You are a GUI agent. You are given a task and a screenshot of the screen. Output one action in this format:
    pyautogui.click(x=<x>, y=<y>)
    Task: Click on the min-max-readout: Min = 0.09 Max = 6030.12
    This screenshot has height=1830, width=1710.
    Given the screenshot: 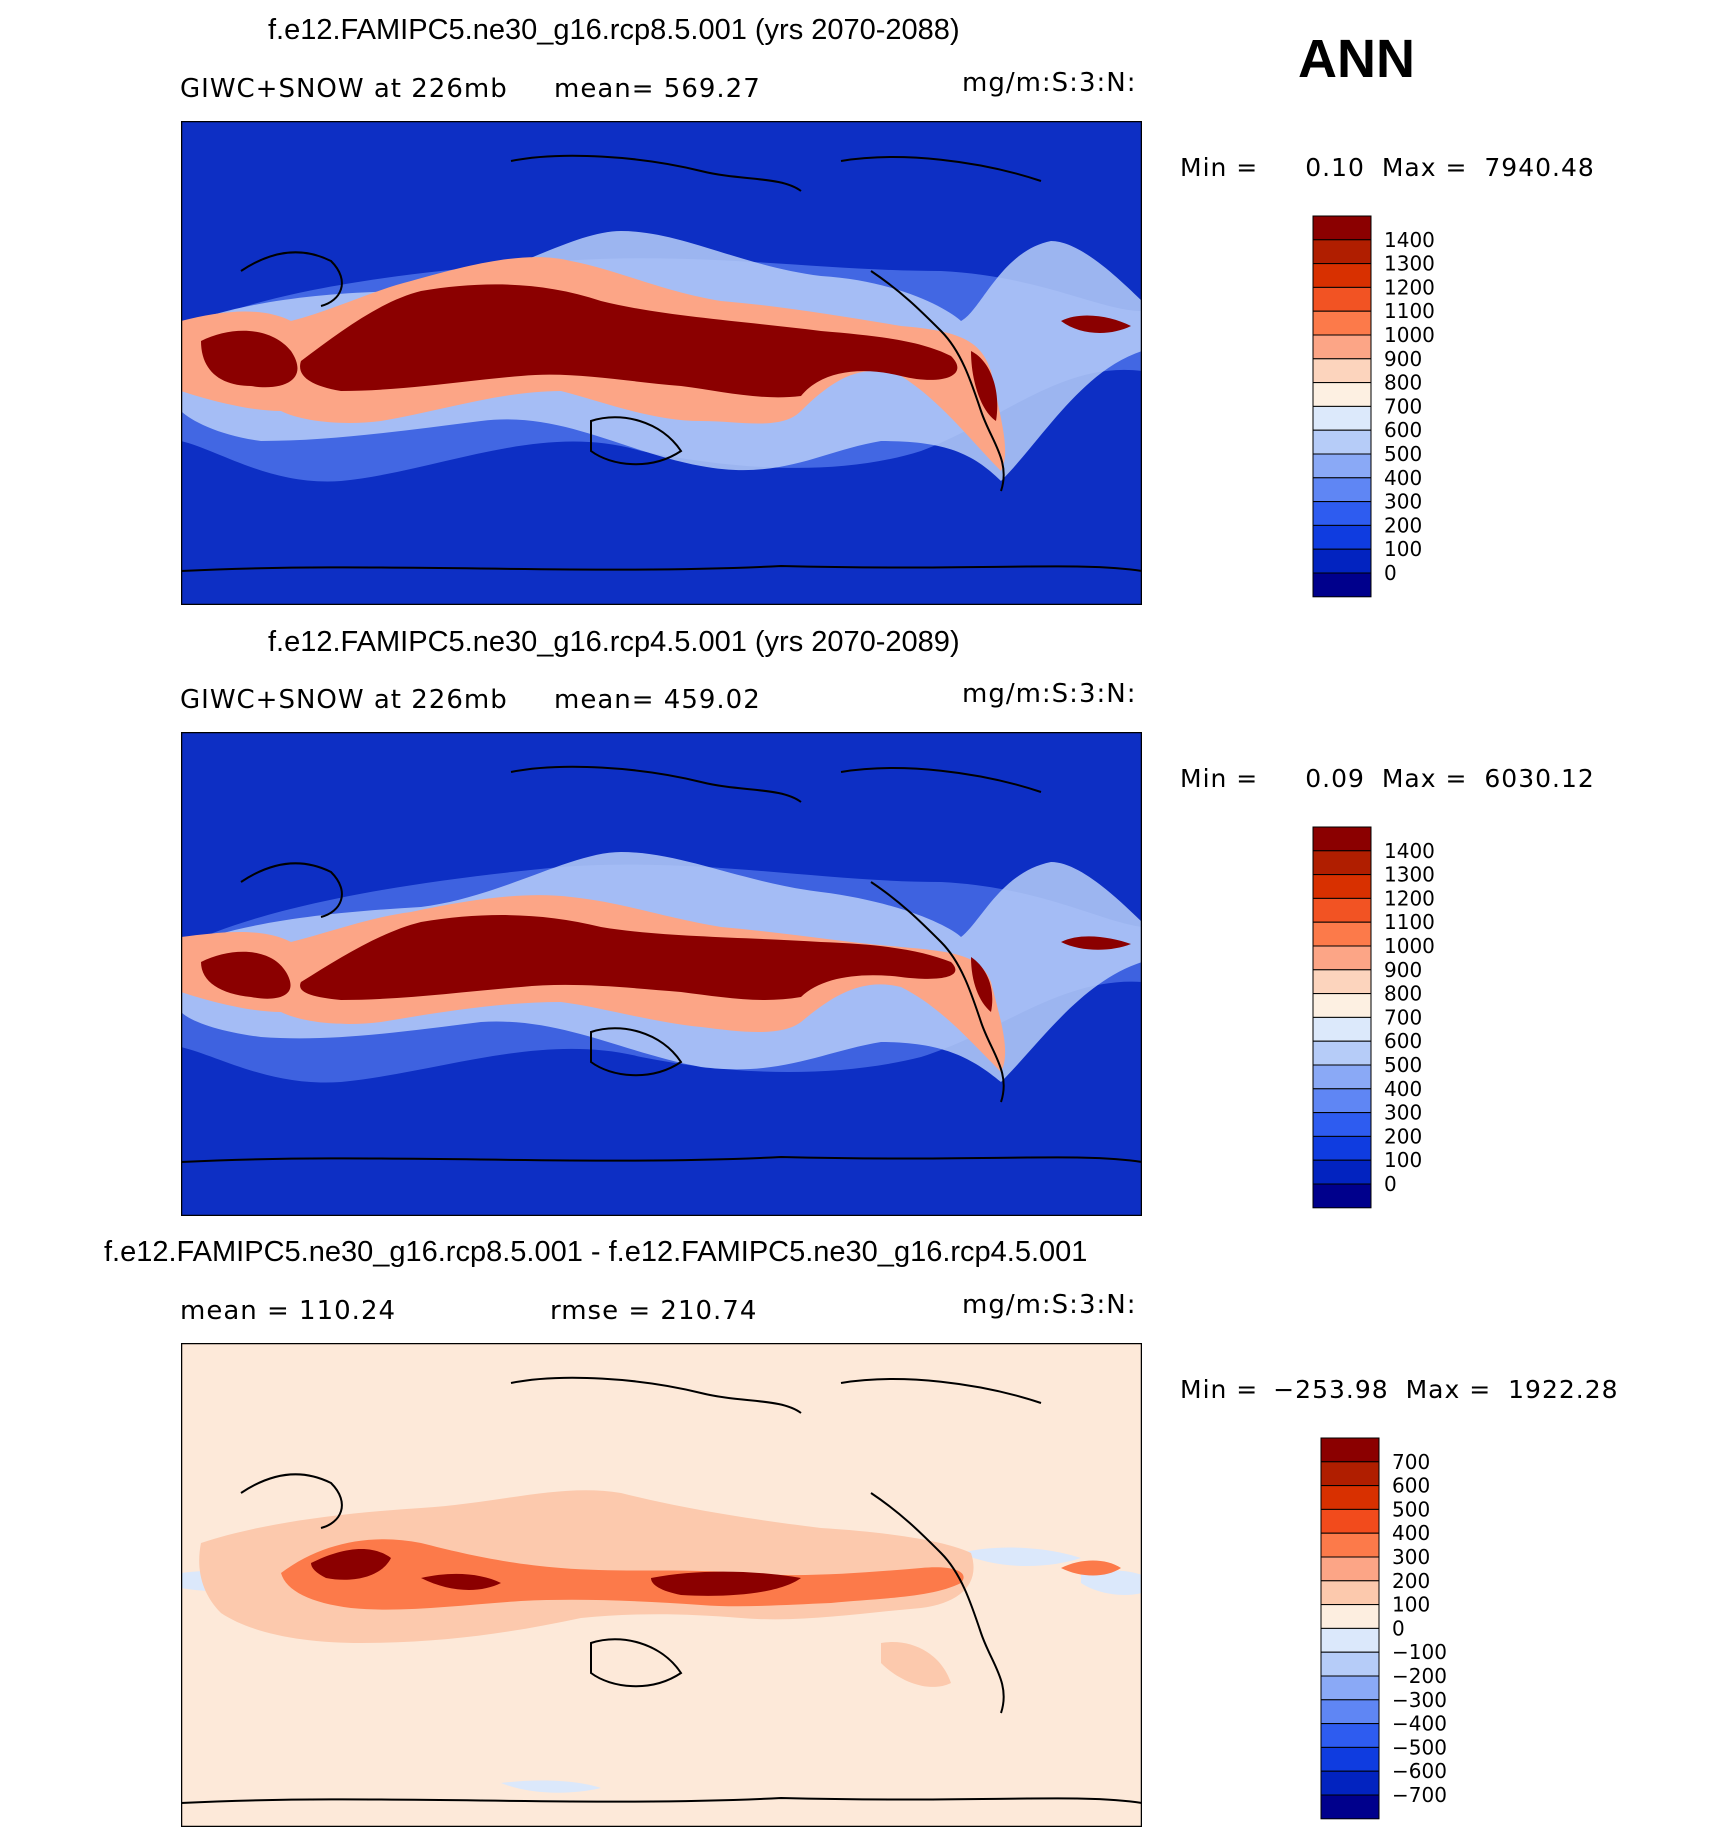 What is the action you would take?
    pyautogui.click(x=1387, y=778)
    